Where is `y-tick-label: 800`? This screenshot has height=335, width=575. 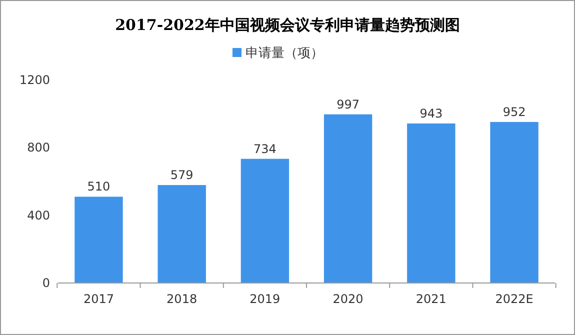 y-tick-label: 800 is located at coordinates (38, 147).